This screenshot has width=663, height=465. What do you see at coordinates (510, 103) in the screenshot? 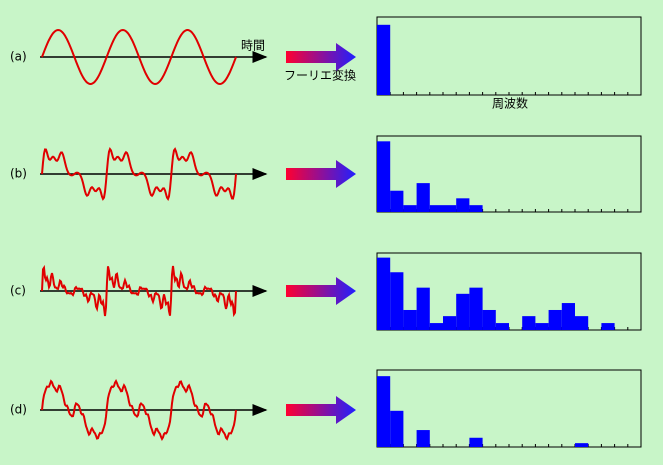
I see `frequency-label: 周波数` at bounding box center [510, 103].